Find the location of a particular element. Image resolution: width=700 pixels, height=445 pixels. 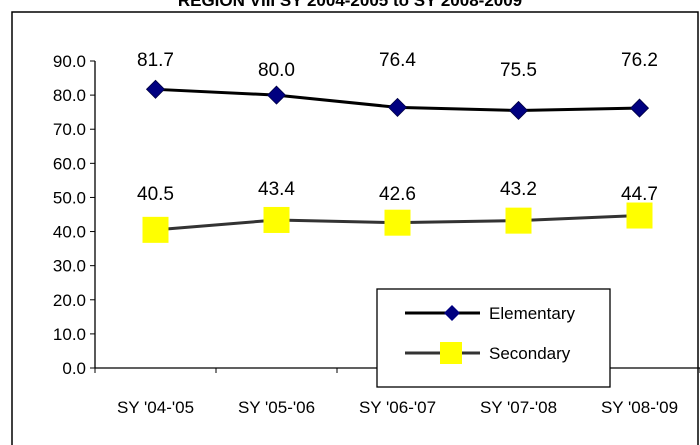

y-tick-label: 60.0 is located at coordinates (69, 163).